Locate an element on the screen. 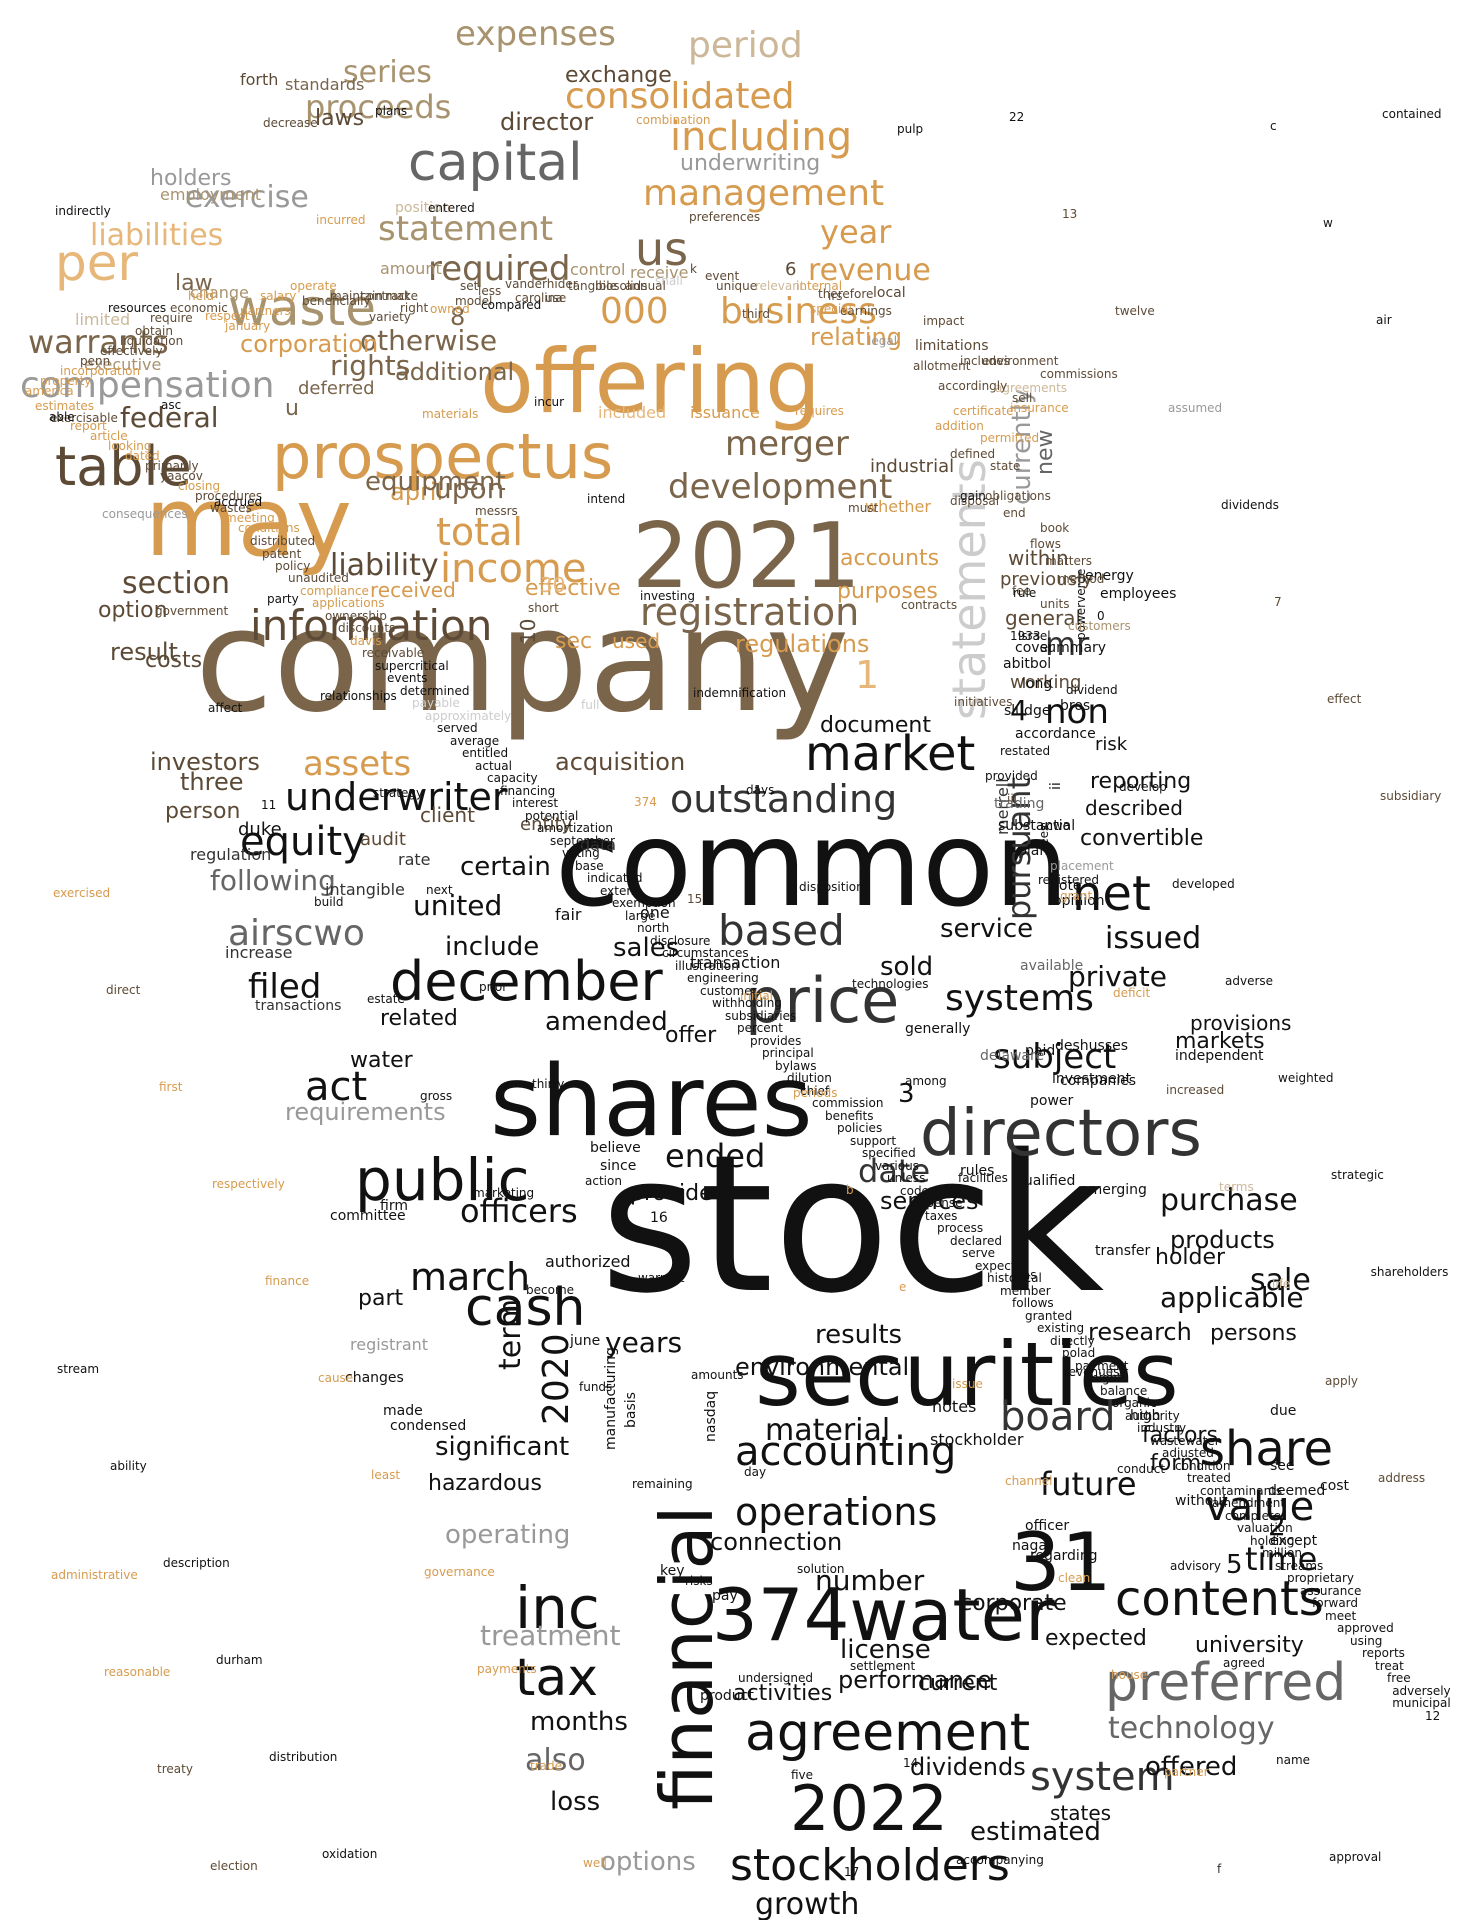  word-rights: rights is located at coordinates (370, 365).